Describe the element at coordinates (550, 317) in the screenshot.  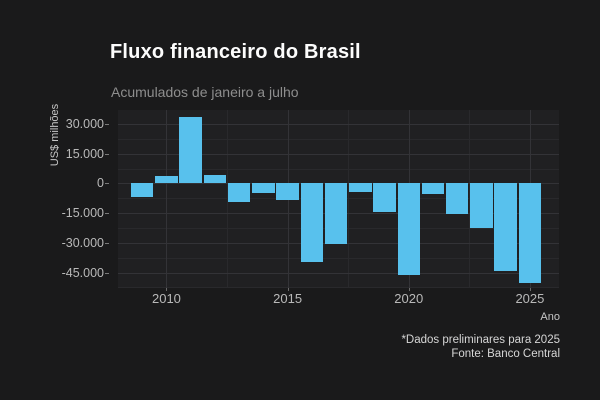
I see `x-axis-title: Ano` at that location.